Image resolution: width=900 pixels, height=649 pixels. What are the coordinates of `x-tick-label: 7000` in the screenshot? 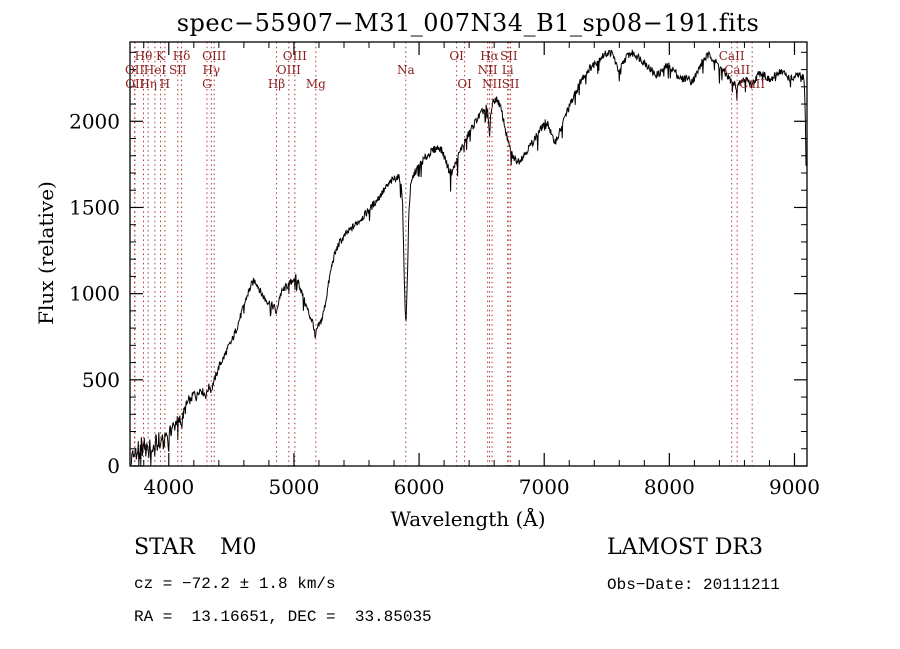 It's located at (544, 487).